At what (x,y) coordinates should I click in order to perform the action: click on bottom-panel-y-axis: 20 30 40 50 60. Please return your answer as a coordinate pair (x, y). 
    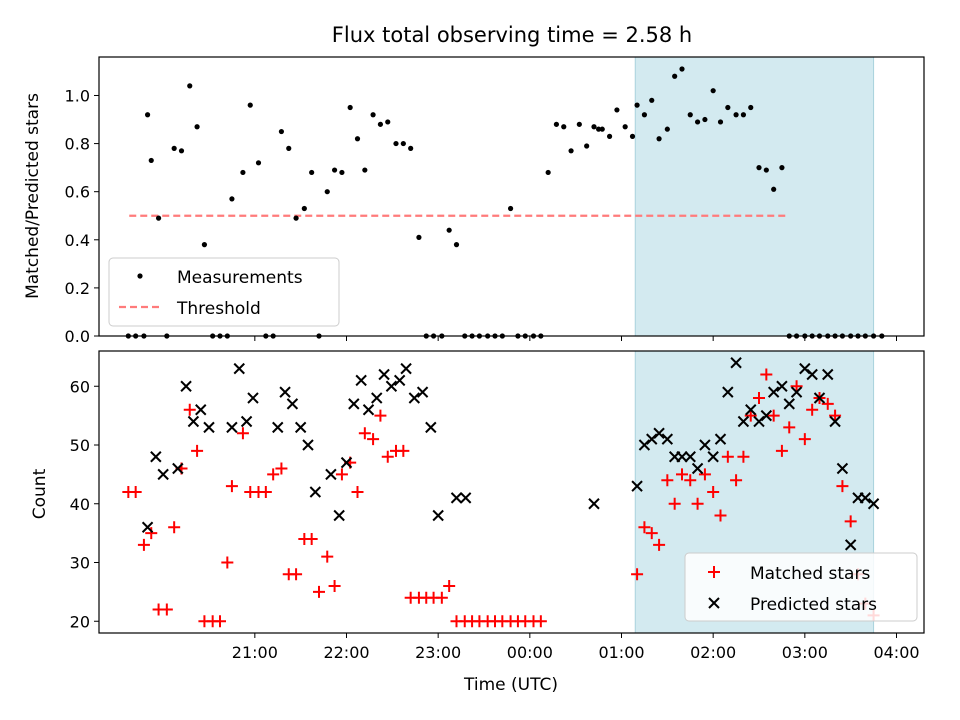
    Looking at the image, I should click on (84, 504).